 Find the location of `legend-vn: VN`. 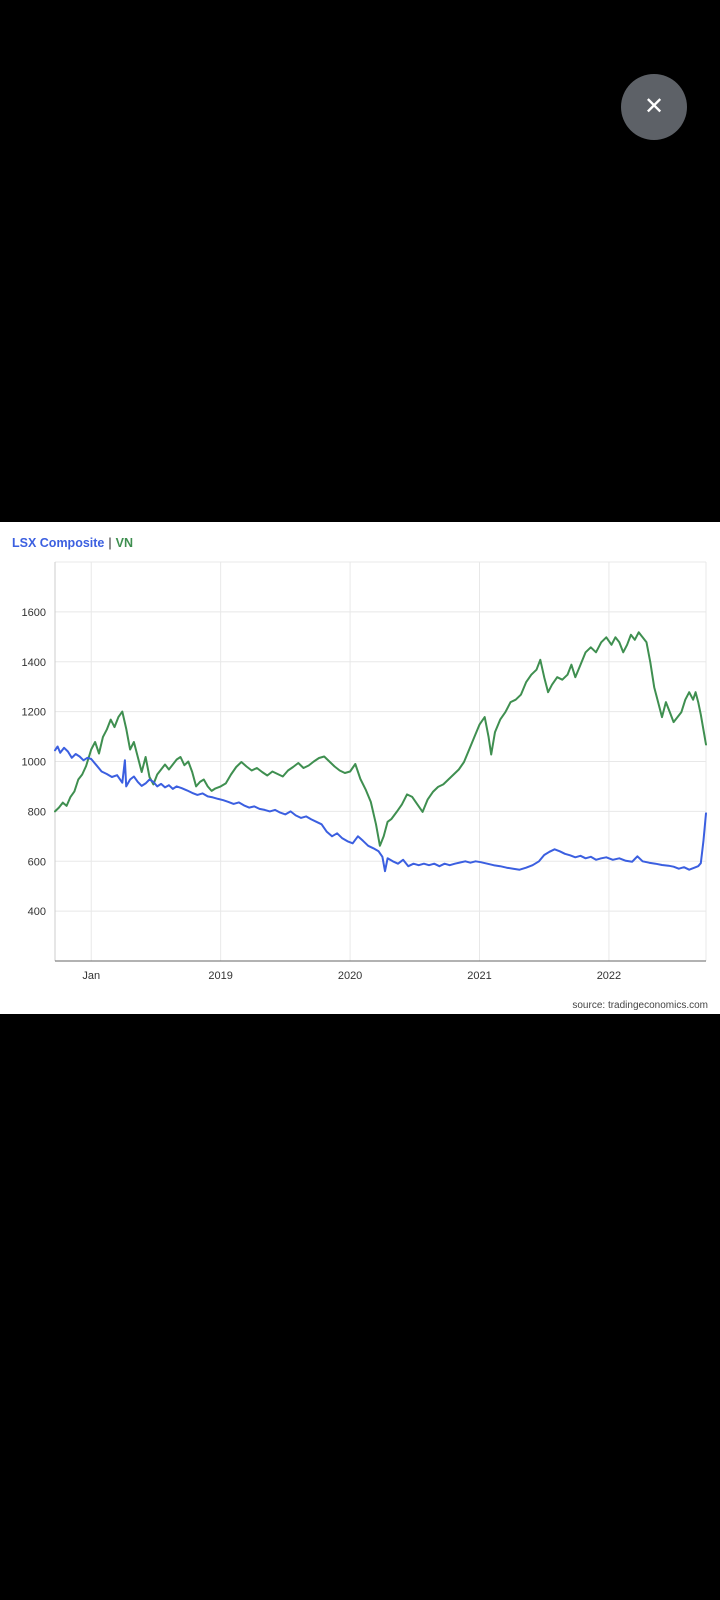

legend-vn: VN is located at coordinates (124, 543).